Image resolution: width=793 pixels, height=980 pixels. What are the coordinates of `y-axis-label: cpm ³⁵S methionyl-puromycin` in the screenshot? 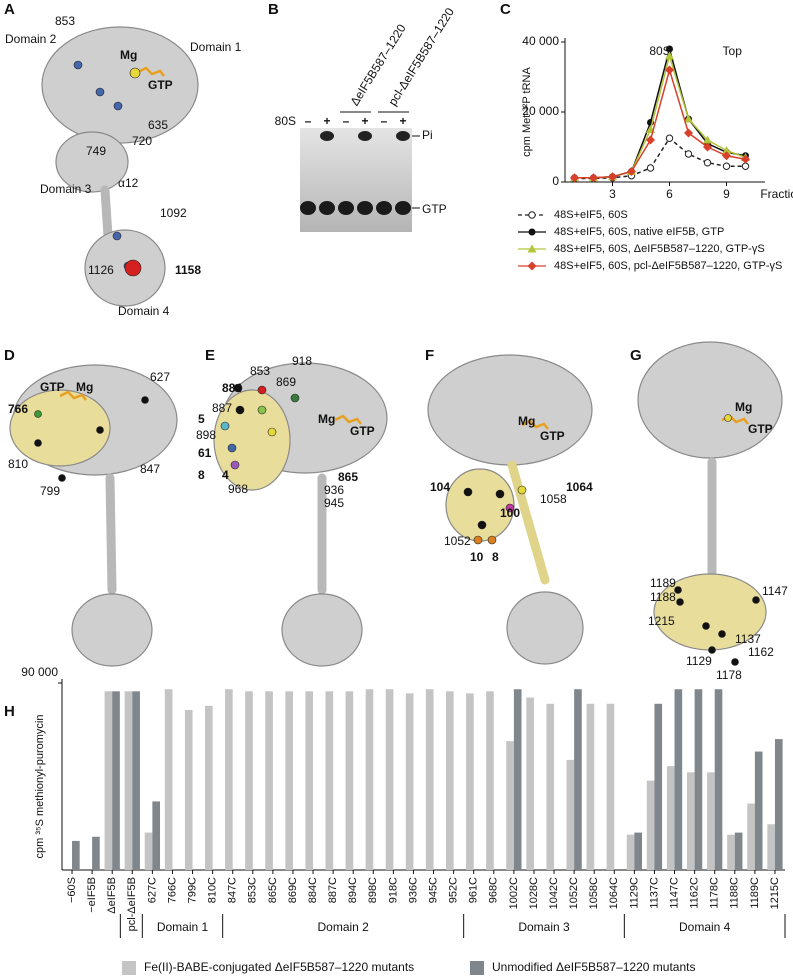 It's located at (40, 787).